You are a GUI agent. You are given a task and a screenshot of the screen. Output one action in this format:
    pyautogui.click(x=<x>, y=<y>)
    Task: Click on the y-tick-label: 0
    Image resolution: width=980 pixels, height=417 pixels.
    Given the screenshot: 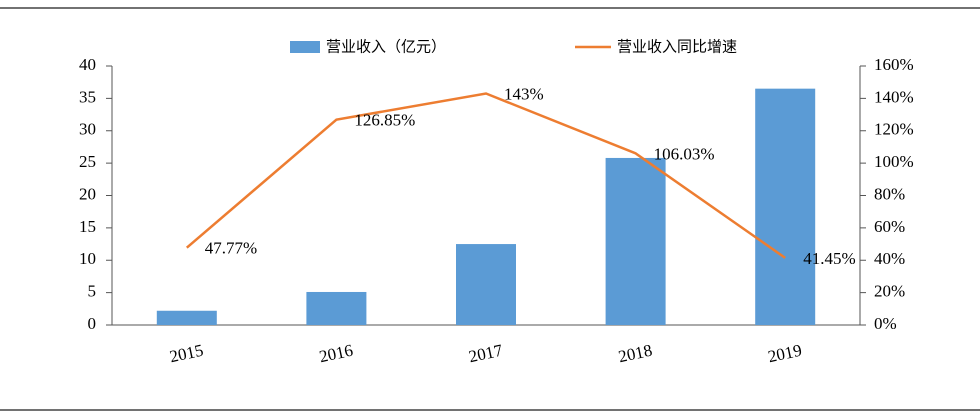 What is the action you would take?
    pyautogui.click(x=92, y=323)
    